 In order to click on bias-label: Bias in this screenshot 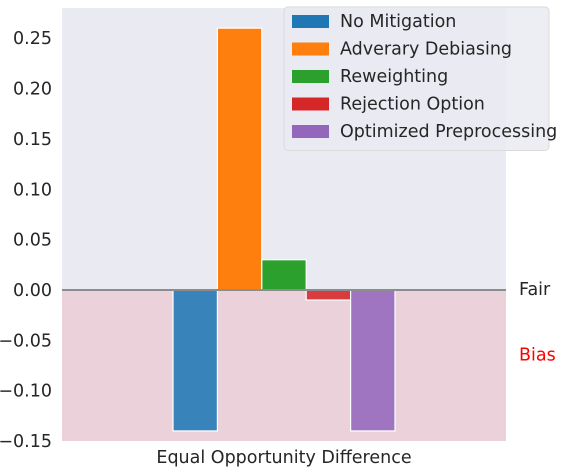, I will do `click(537, 355)`.